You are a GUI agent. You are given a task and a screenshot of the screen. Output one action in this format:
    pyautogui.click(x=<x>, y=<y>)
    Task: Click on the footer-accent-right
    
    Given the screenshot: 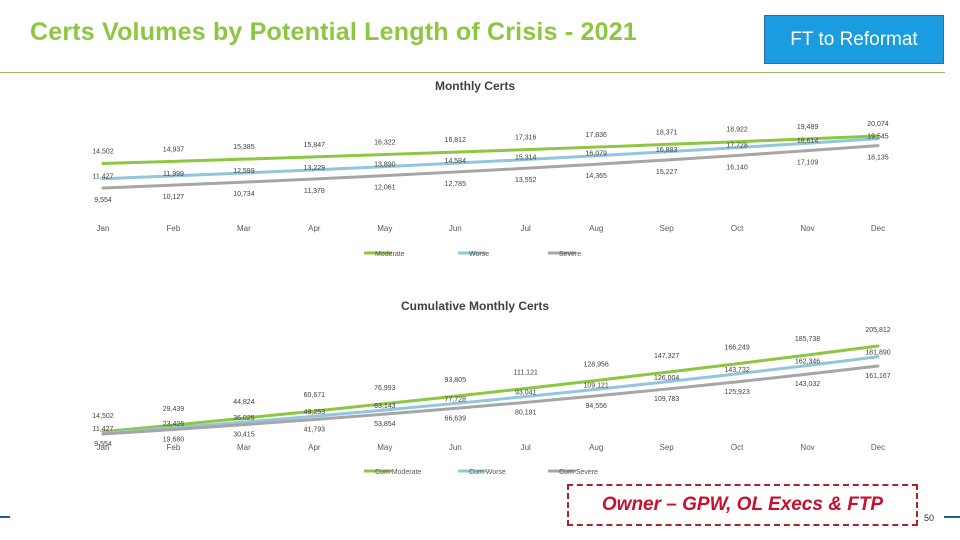 What is the action you would take?
    pyautogui.click(x=952, y=517)
    